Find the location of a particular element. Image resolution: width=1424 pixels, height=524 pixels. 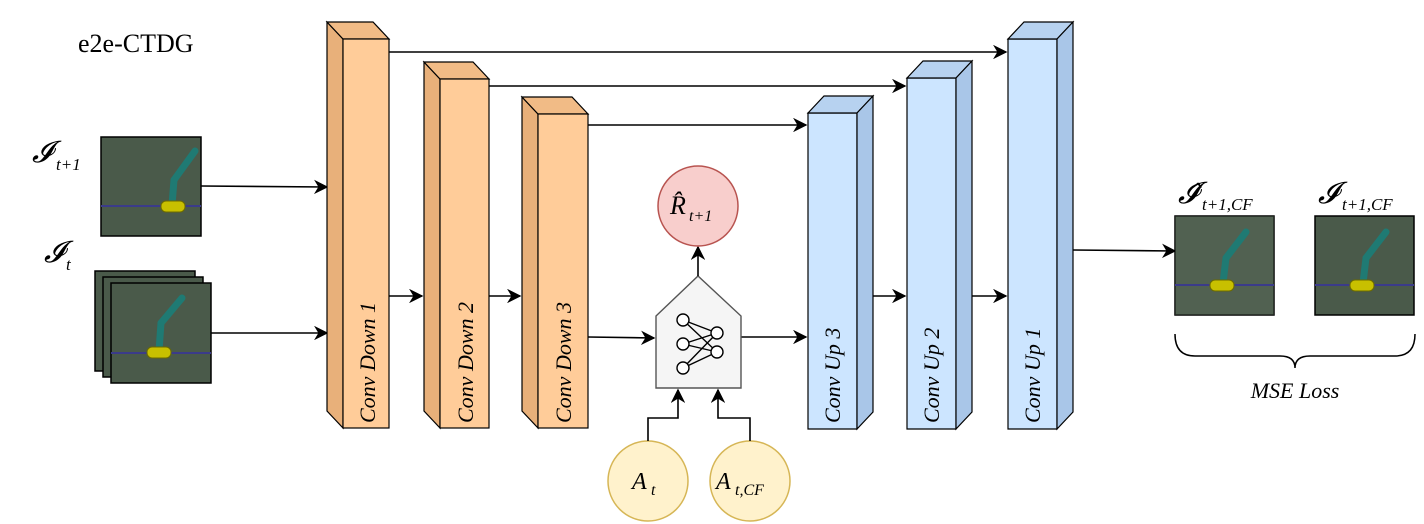

predicted-frame-label: 𝓘̂ t+1,CF is located at coordinates (1215, 195).